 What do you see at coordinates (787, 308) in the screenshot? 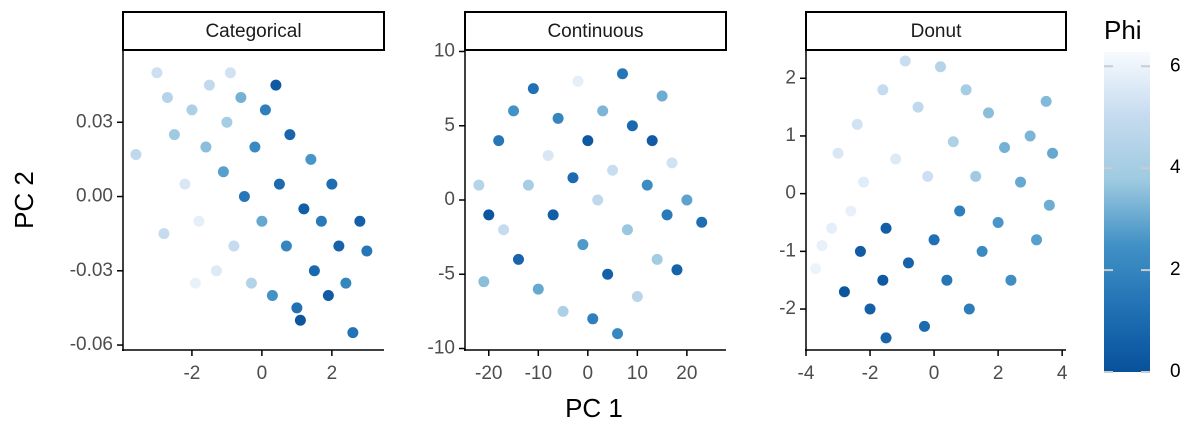
I see `y-tick-label: -2` at bounding box center [787, 308].